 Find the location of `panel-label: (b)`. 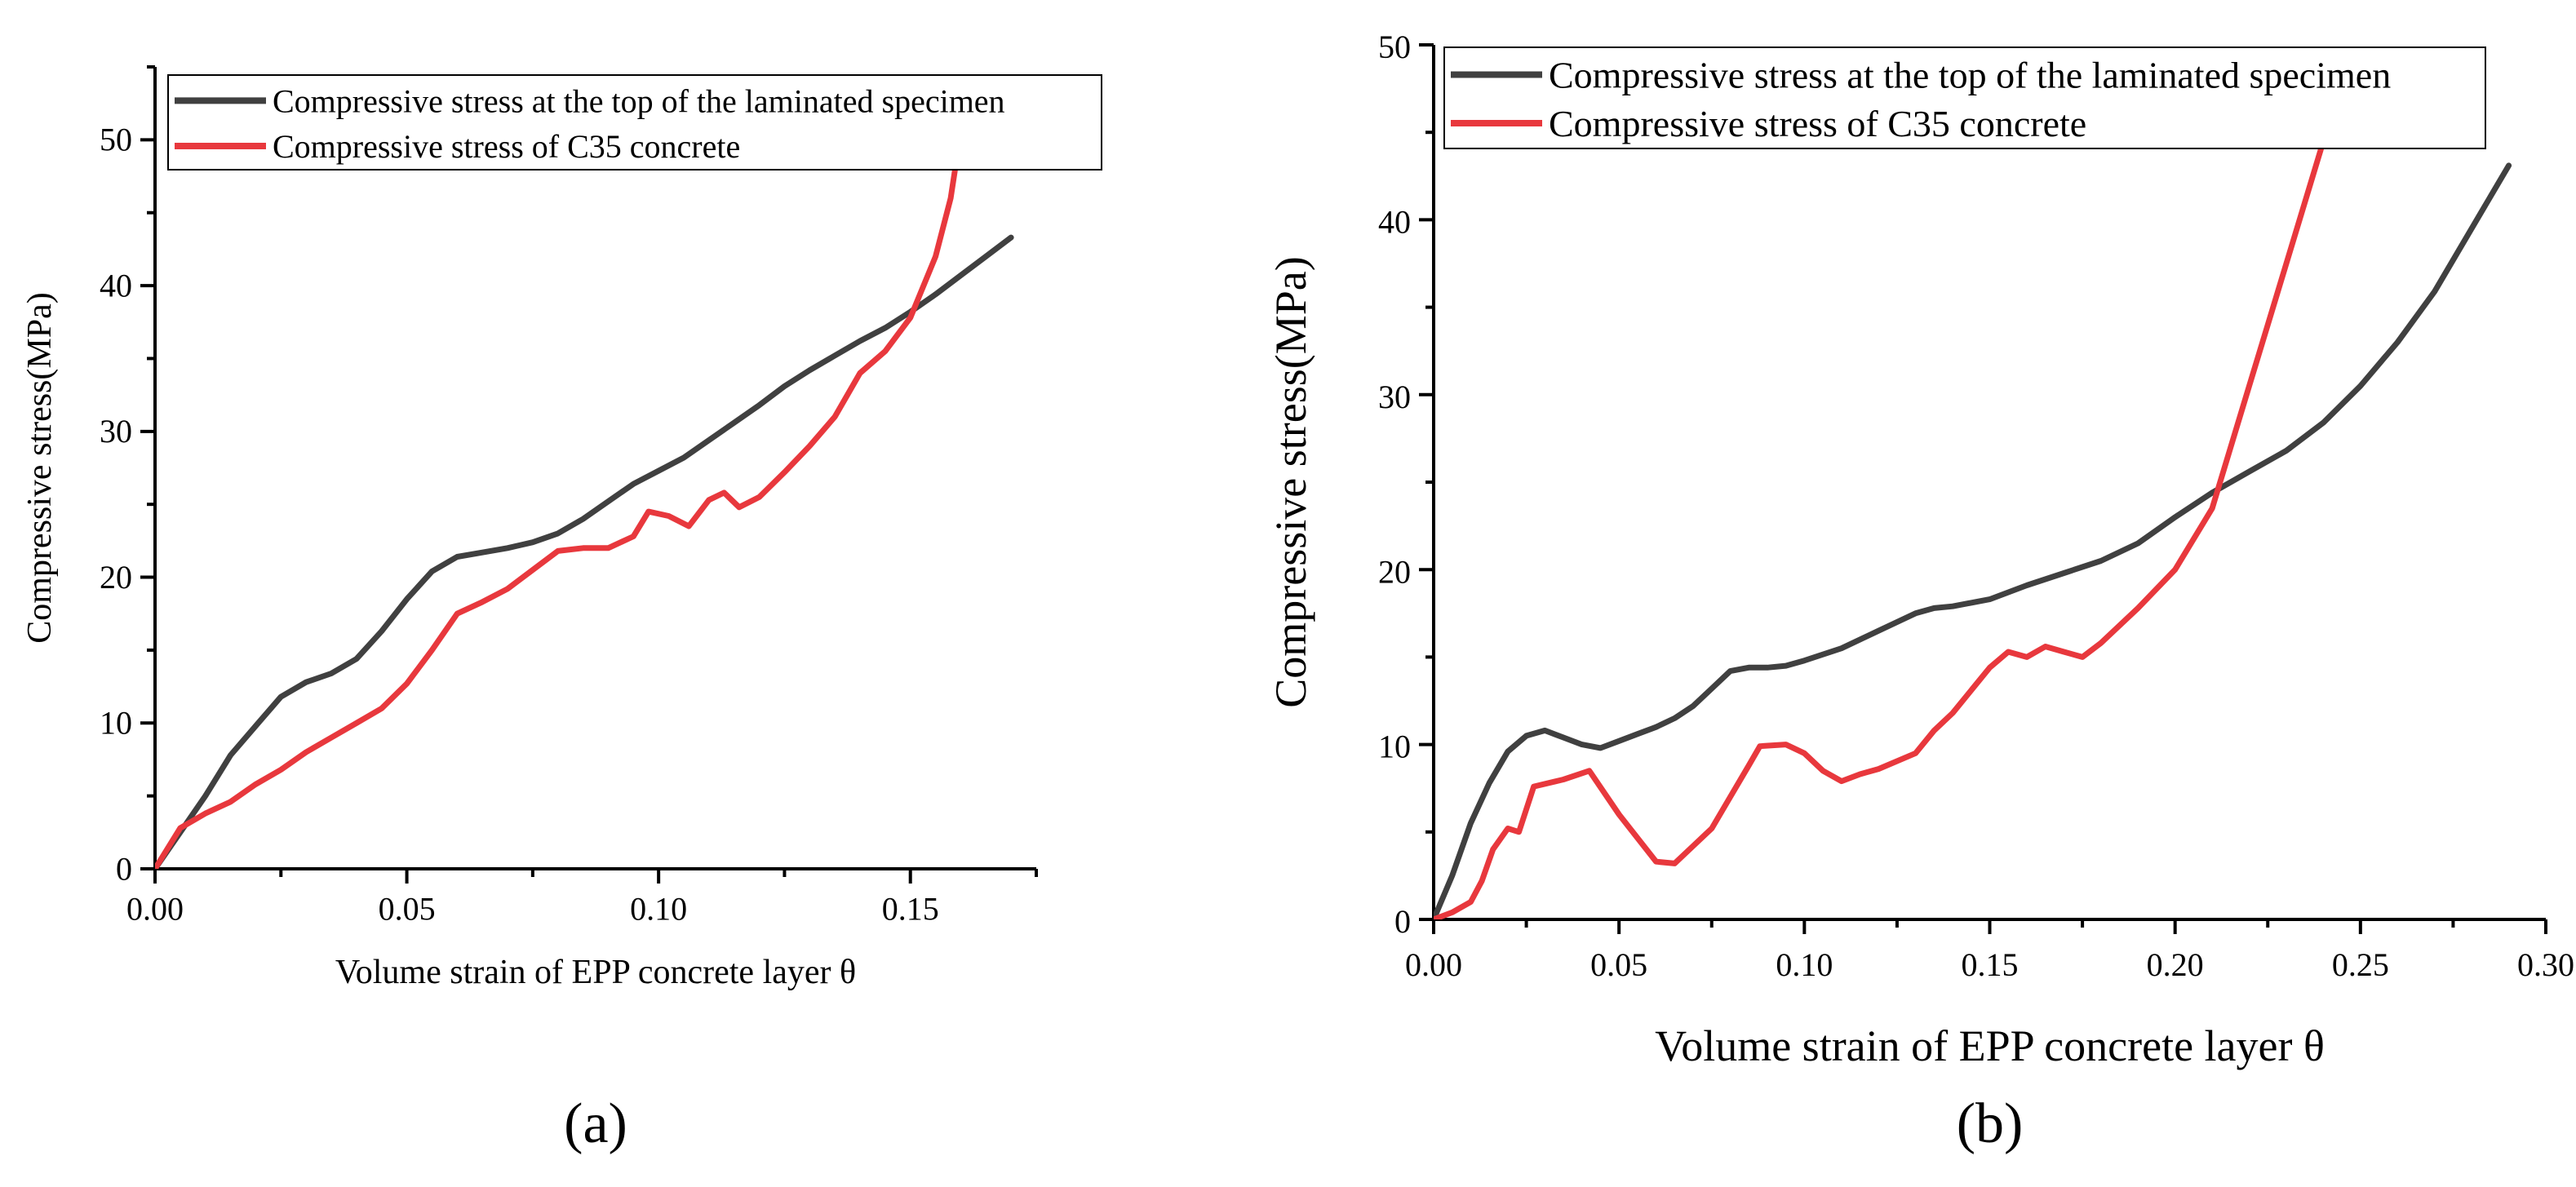

panel-label: (b) is located at coordinates (1990, 1123).